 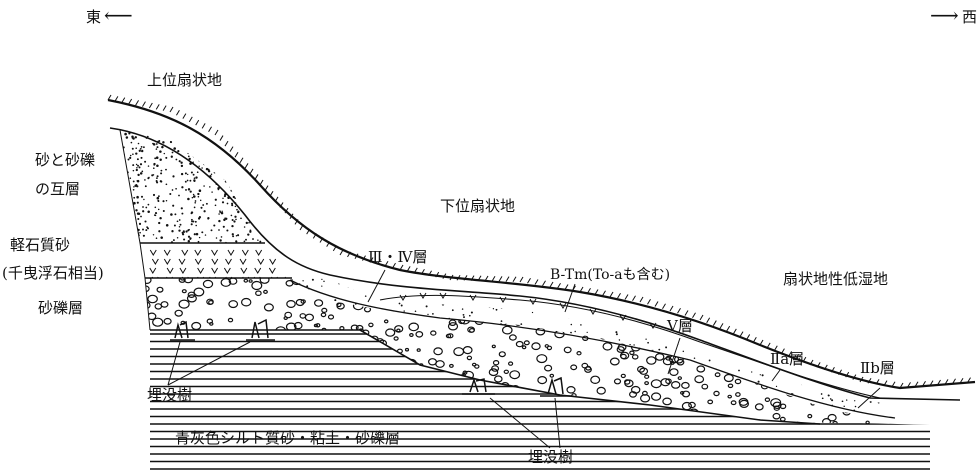 What do you see at coordinates (776, 375) in the screenshot?
I see `leader-layer-2a` at bounding box center [776, 375].